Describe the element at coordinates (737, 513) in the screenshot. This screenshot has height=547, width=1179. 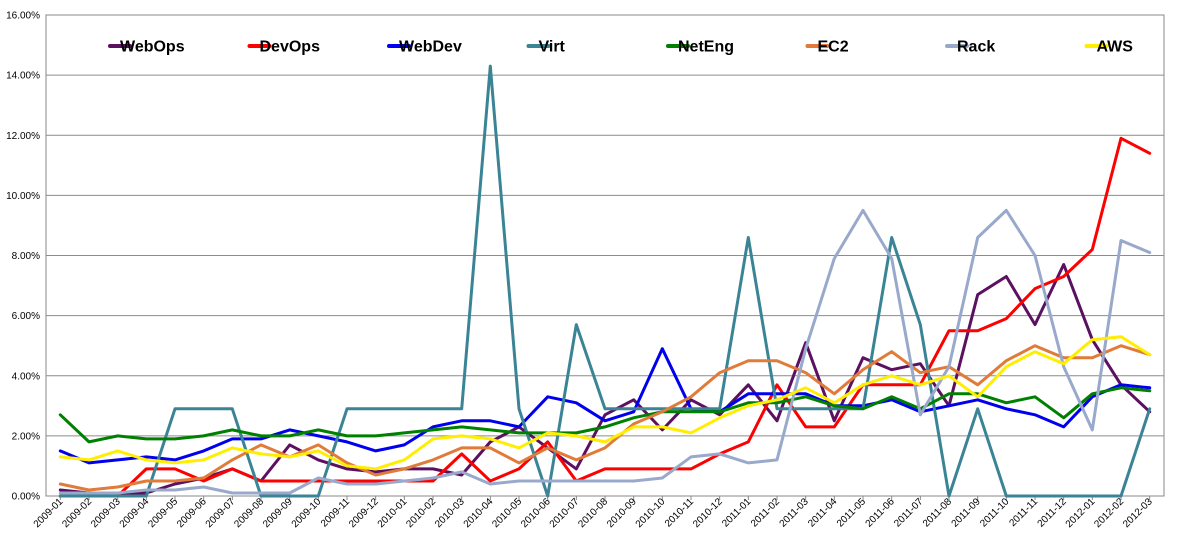
I see `x-tick-label: 2011-01` at that location.